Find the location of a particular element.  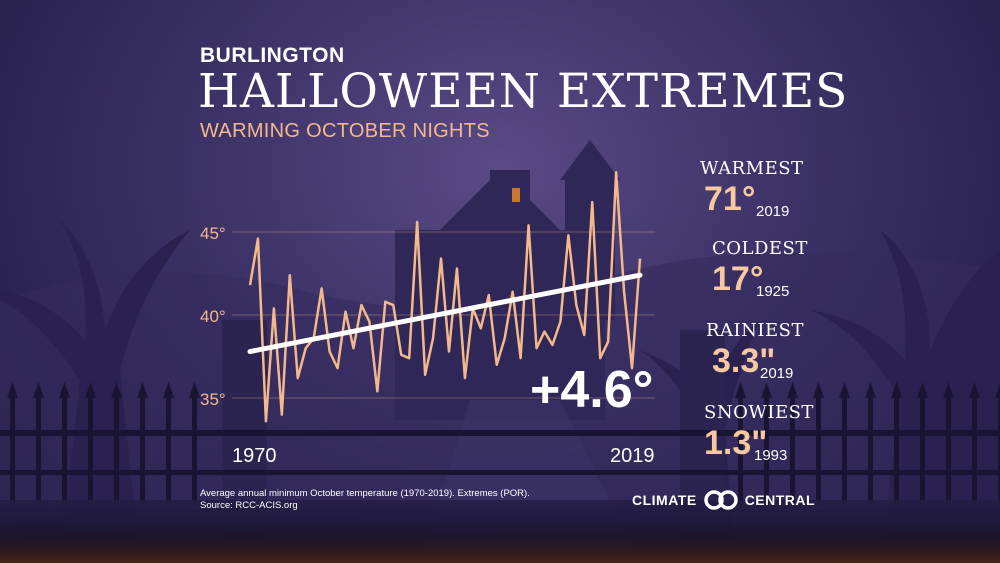

y-tick-label: 40° is located at coordinates (213, 316).